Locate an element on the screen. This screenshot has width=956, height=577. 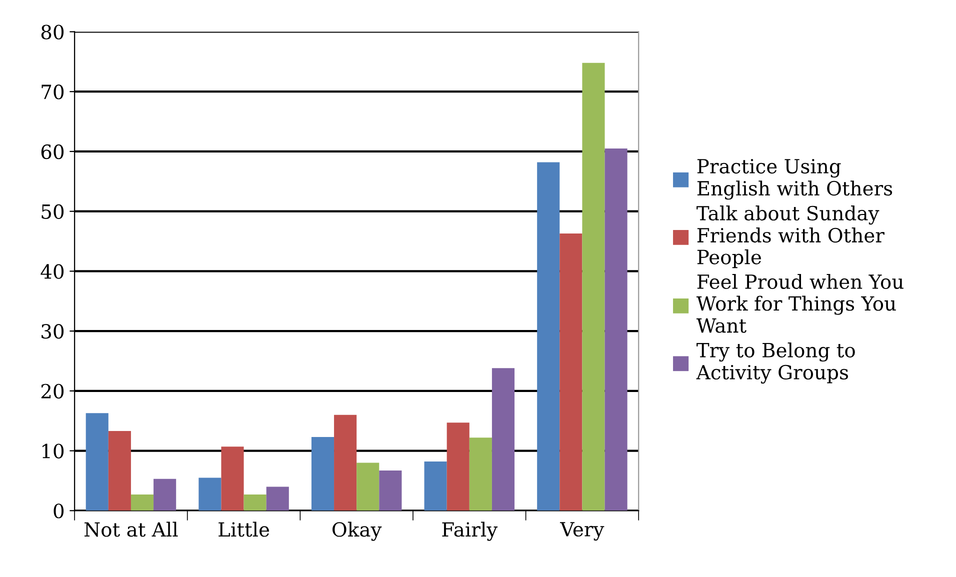
legend-label: Feel Proud when You Work for Things You Want is located at coordinates (800, 303).